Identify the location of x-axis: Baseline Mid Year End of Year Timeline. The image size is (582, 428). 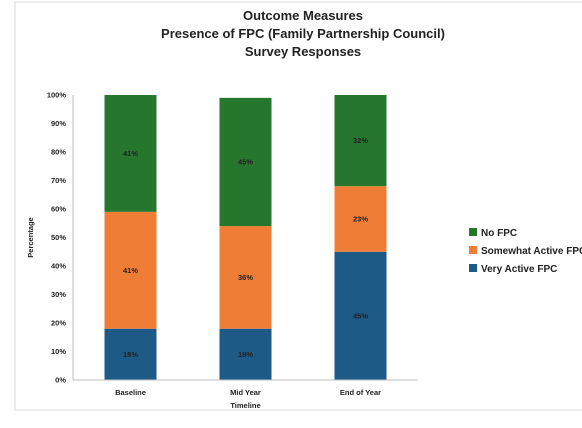
(245, 394).